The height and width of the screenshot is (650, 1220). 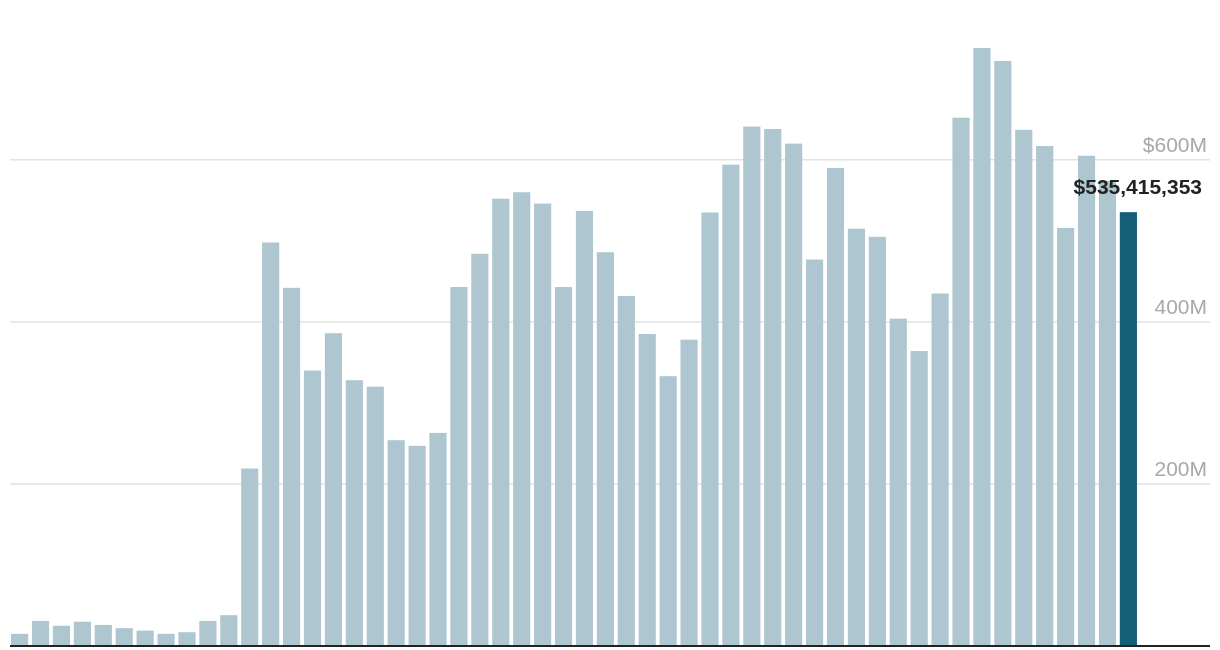 What do you see at coordinates (1174, 144) in the screenshot?
I see `y-tick-label: $600M` at bounding box center [1174, 144].